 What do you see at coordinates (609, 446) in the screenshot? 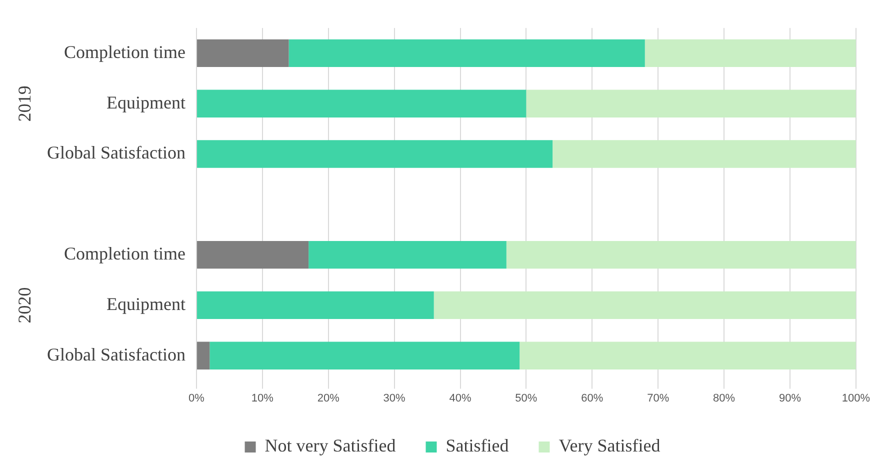
I see `legend-label: Very Satisfied` at bounding box center [609, 446].